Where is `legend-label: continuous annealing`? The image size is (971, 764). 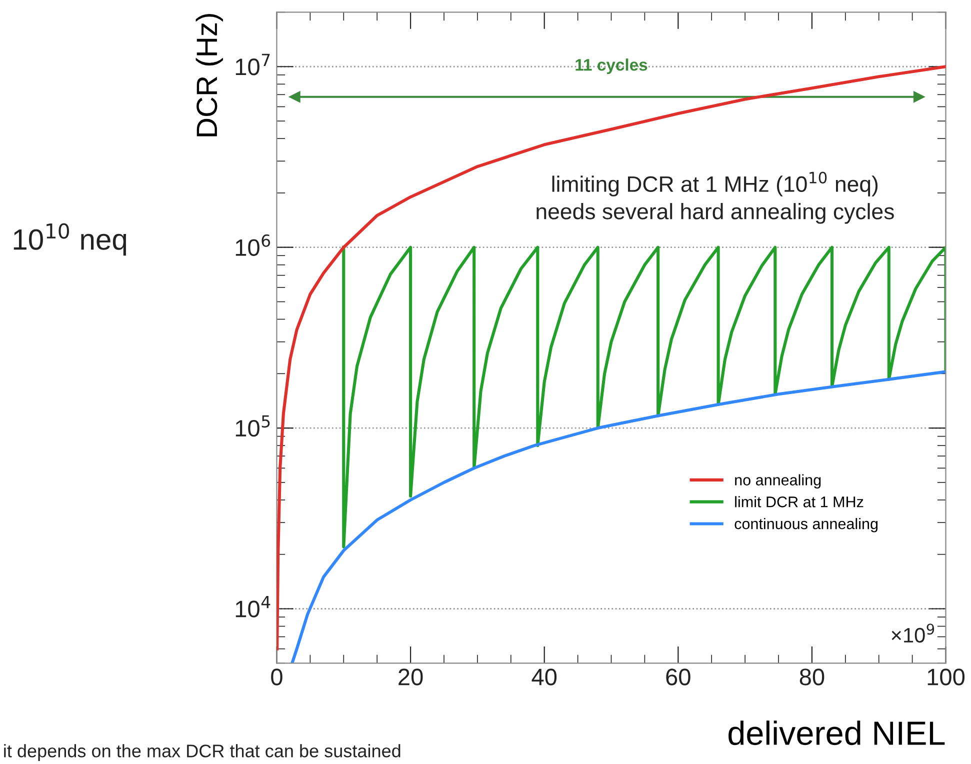
legend-label: continuous annealing is located at coordinates (806, 525).